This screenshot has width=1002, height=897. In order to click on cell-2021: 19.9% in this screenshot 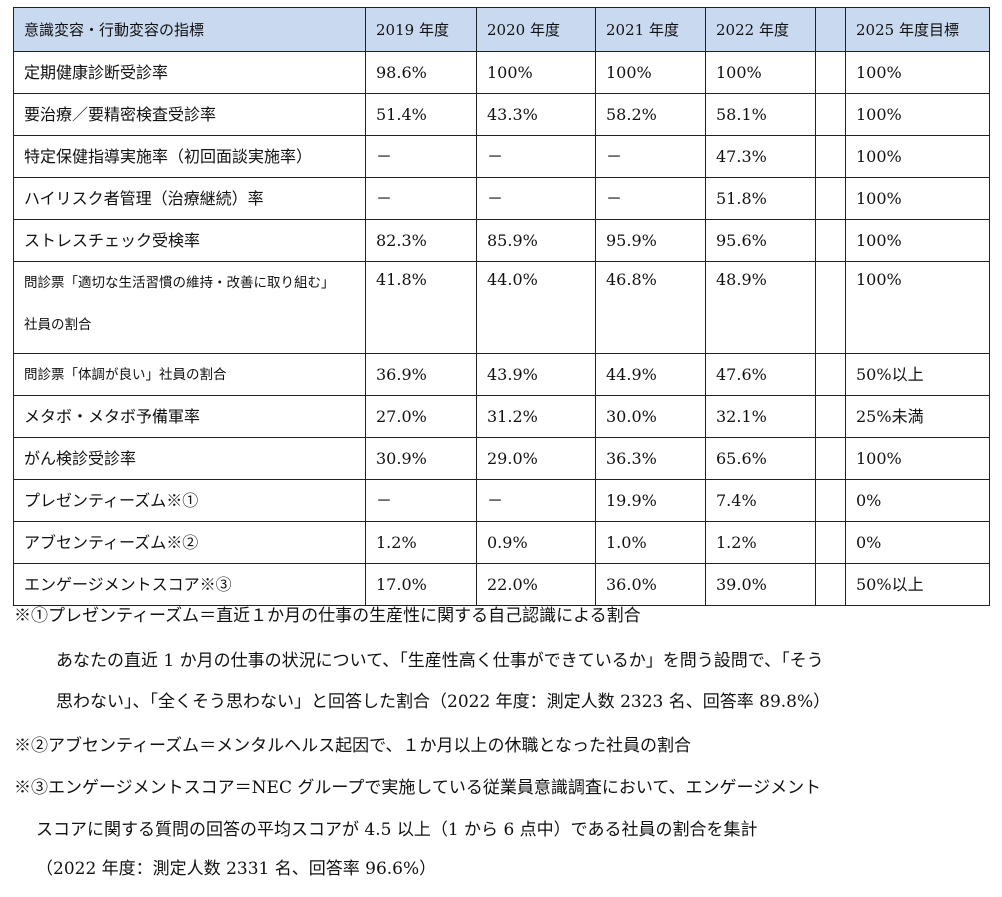, I will do `click(650, 500)`.